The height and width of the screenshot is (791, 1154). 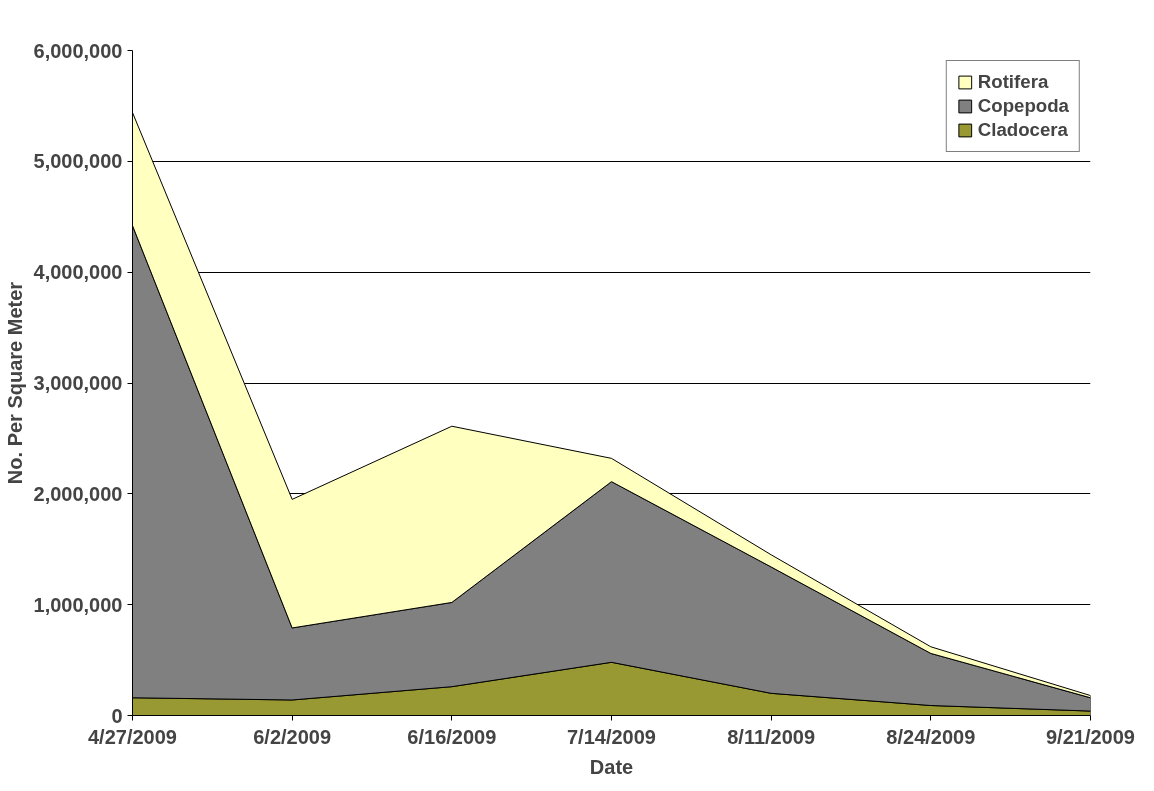 What do you see at coordinates (452, 736) in the screenshot?
I see `x-tick-label: 6/16/2009` at bounding box center [452, 736].